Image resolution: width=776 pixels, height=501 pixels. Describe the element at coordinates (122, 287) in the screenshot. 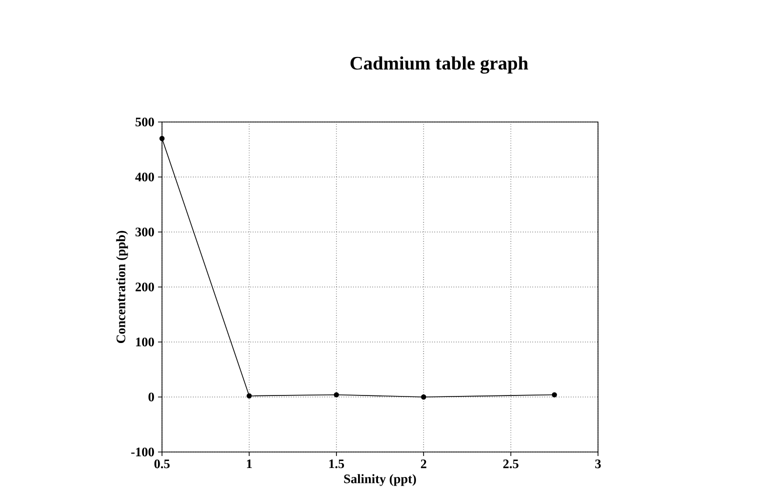

I see `y-axis-title: Concentration (ppb)` at that location.